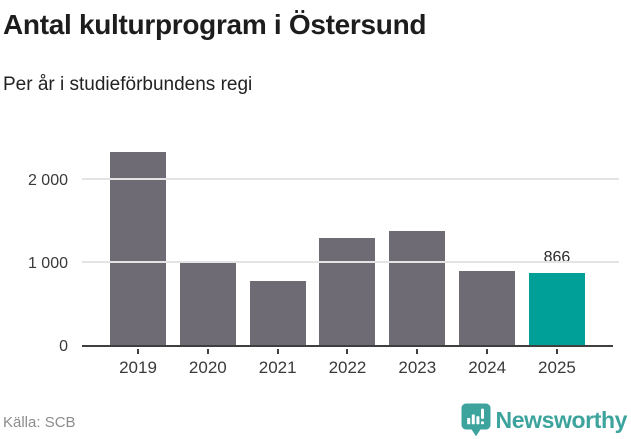 This screenshot has height=439, width=631. What do you see at coordinates (347, 367) in the screenshot?
I see `x-tick-label: 2022` at bounding box center [347, 367].